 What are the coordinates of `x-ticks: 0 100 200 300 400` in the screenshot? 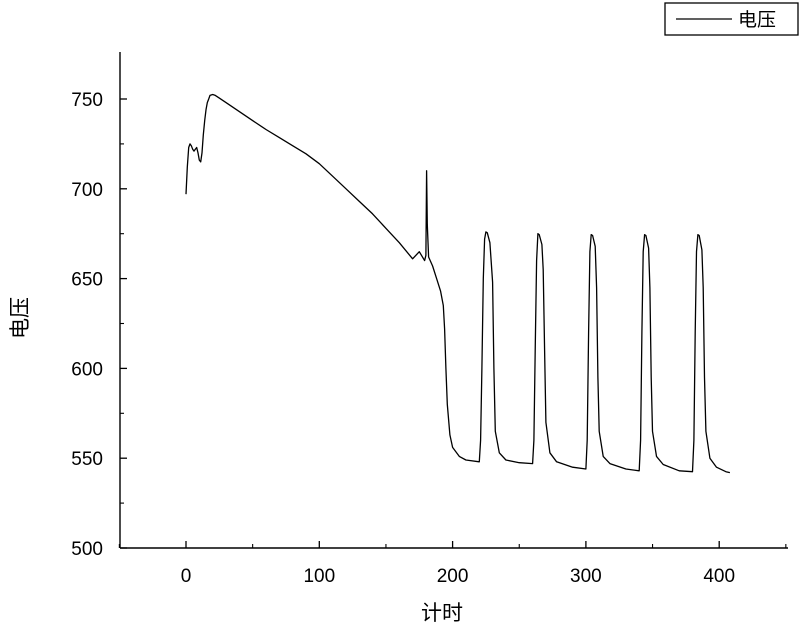 It's located at (452, 564).